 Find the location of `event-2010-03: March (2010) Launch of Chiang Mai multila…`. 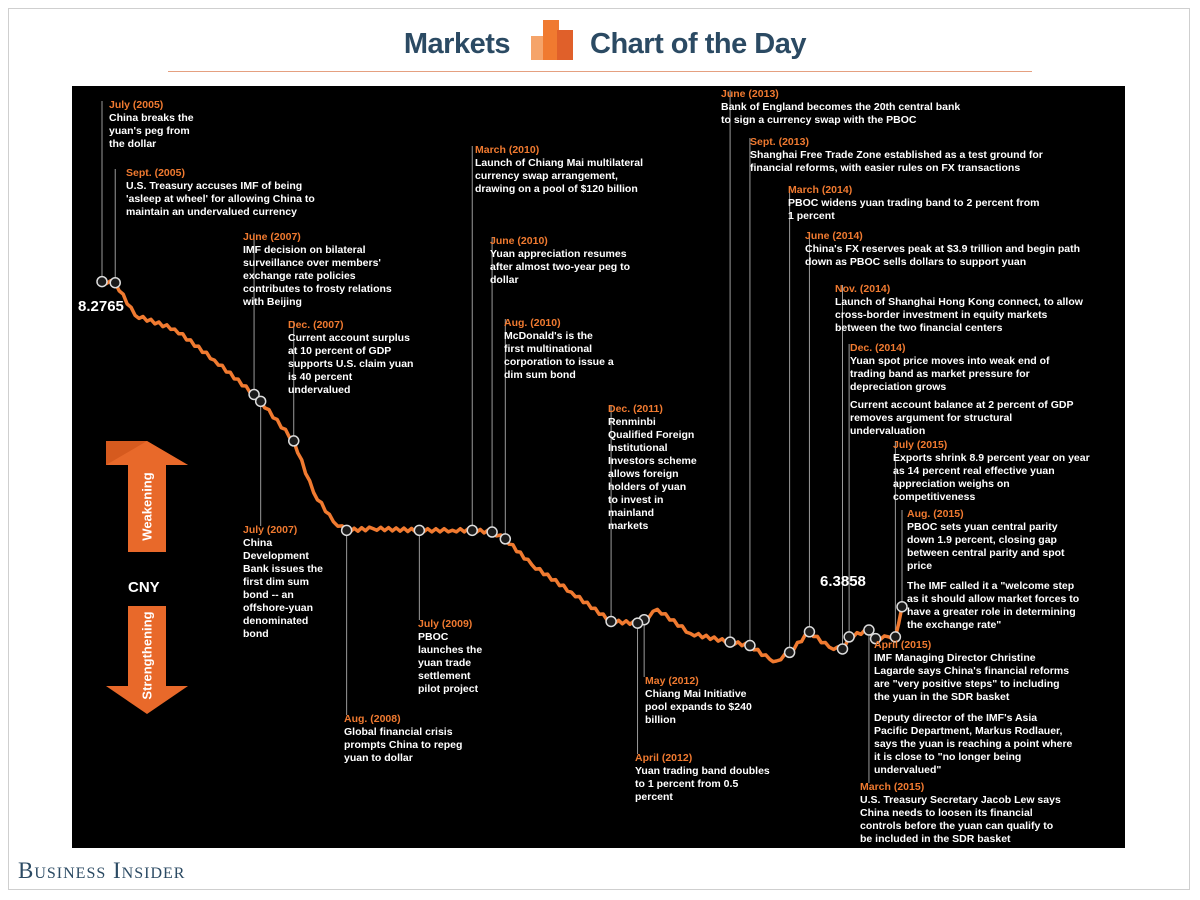

event-2010-03: March (2010) Launch of Chiang Mai multila… is located at coordinates (559, 169).